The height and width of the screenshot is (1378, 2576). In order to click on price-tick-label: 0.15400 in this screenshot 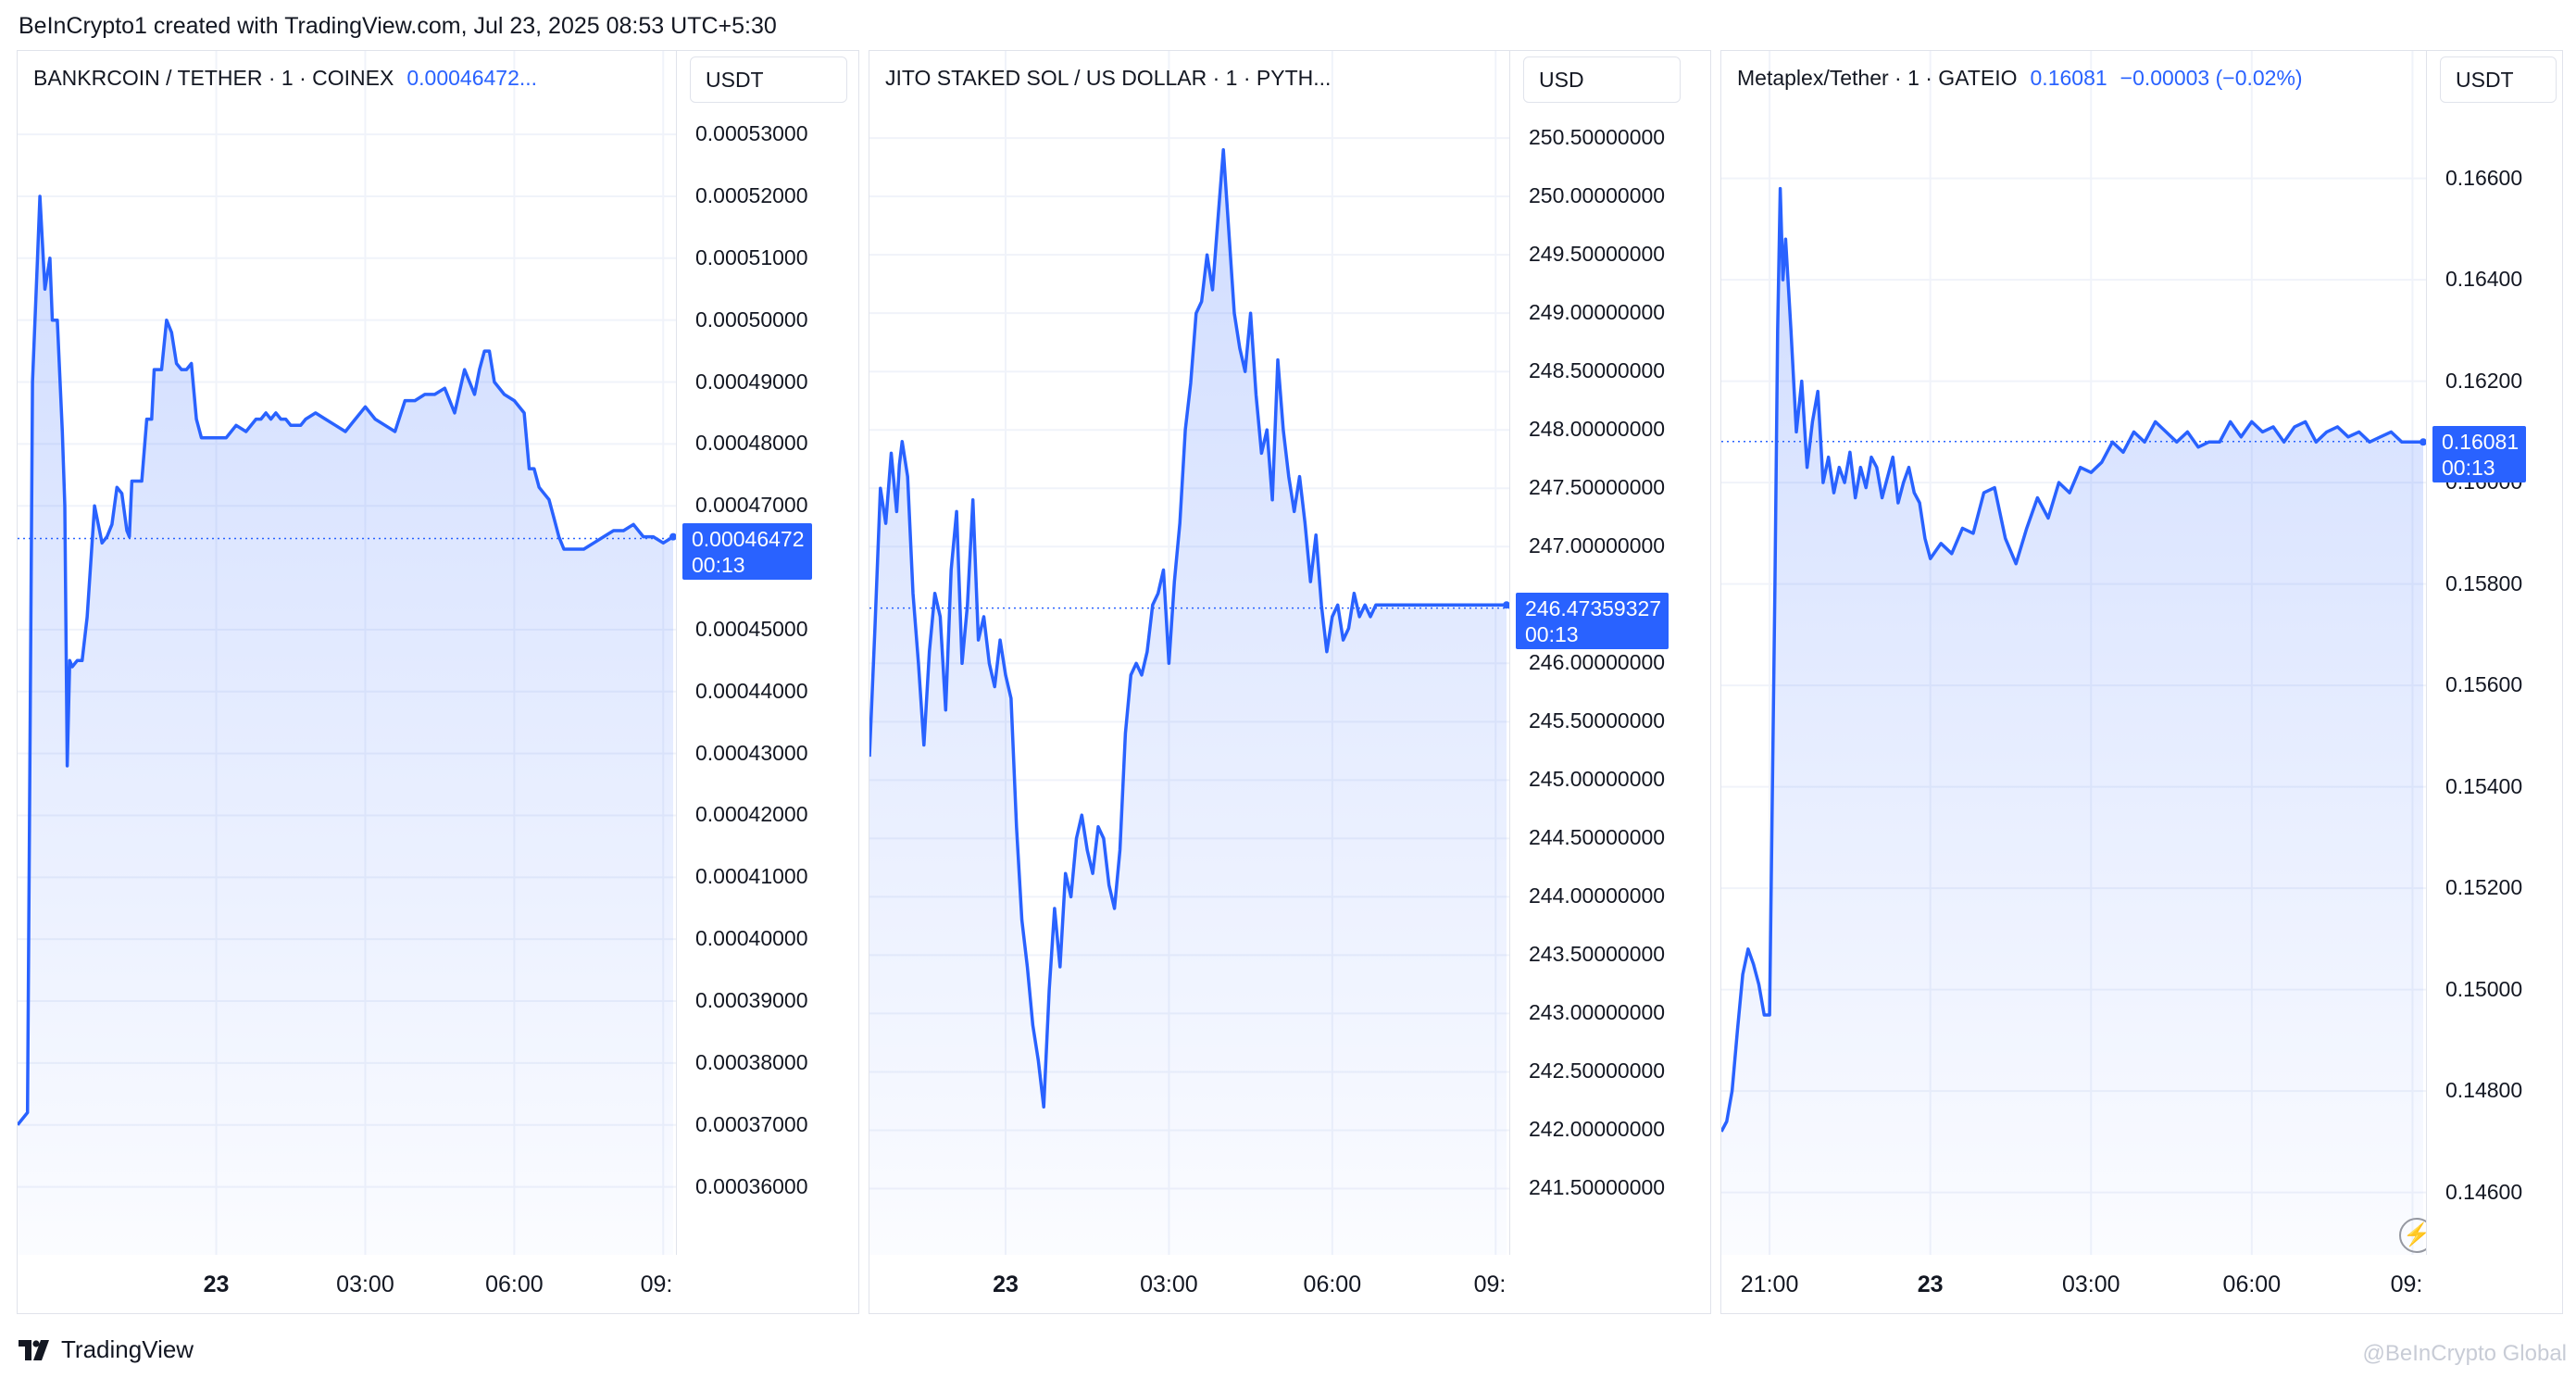, I will do `click(2484, 785)`.